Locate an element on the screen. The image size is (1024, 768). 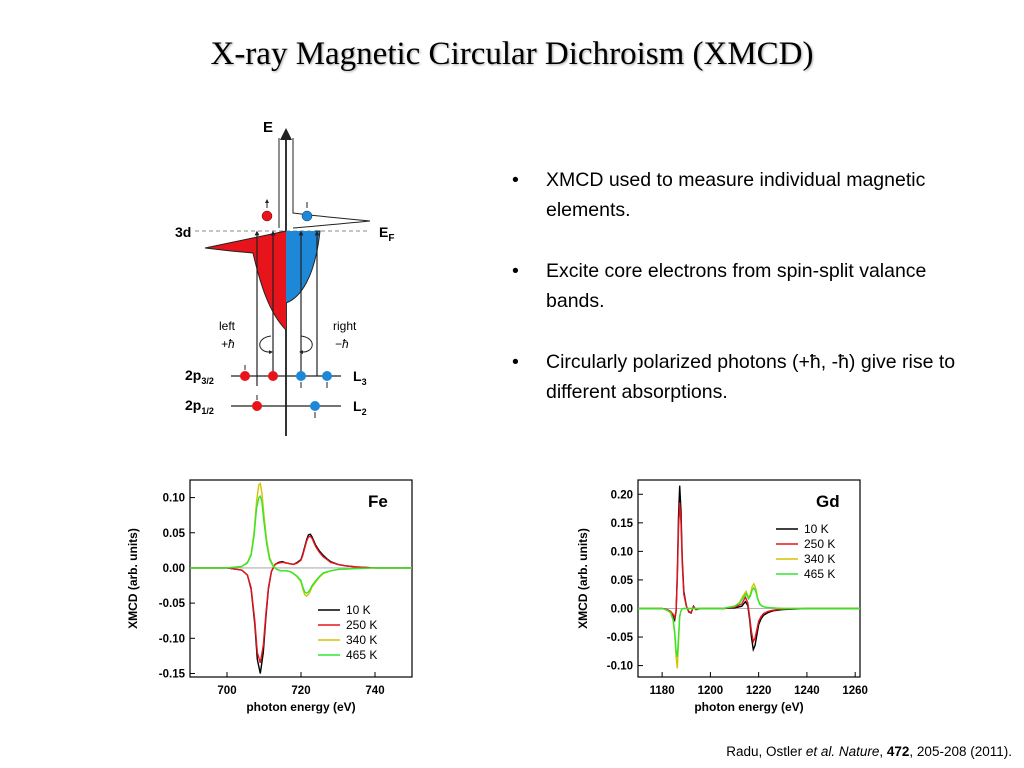
edge-l3-main: L is located at coordinates (357, 376).